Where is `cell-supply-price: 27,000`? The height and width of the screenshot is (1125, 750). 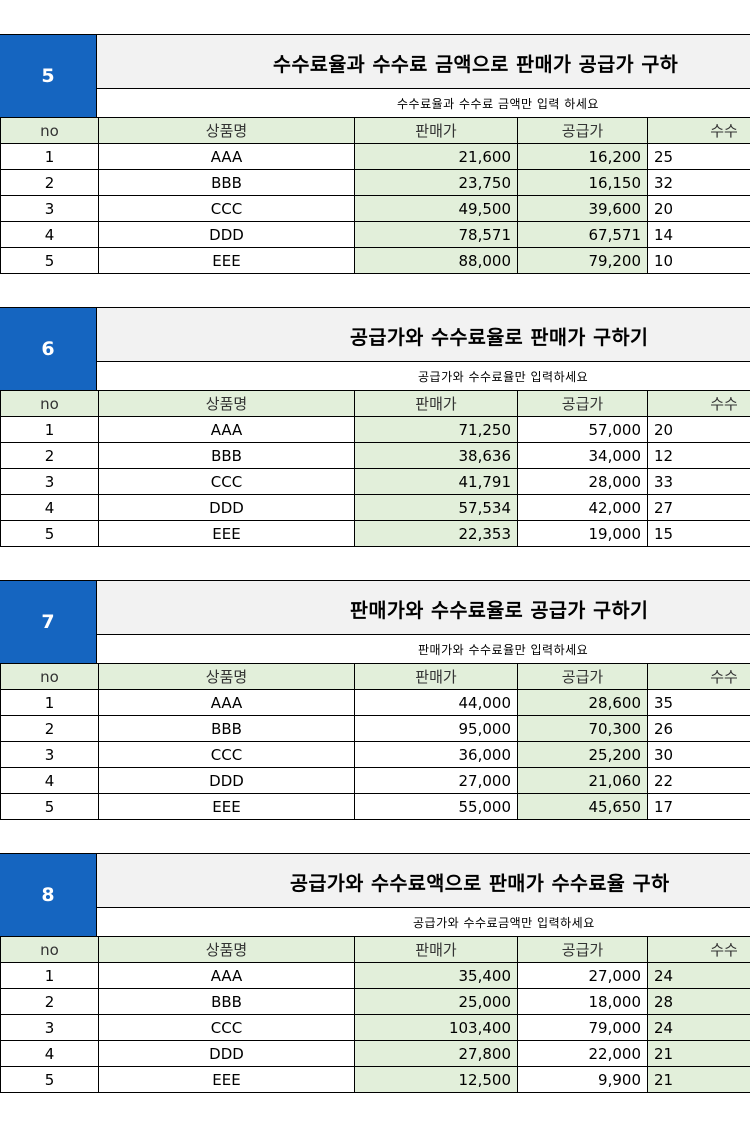 cell-supply-price: 27,000 is located at coordinates (582, 975).